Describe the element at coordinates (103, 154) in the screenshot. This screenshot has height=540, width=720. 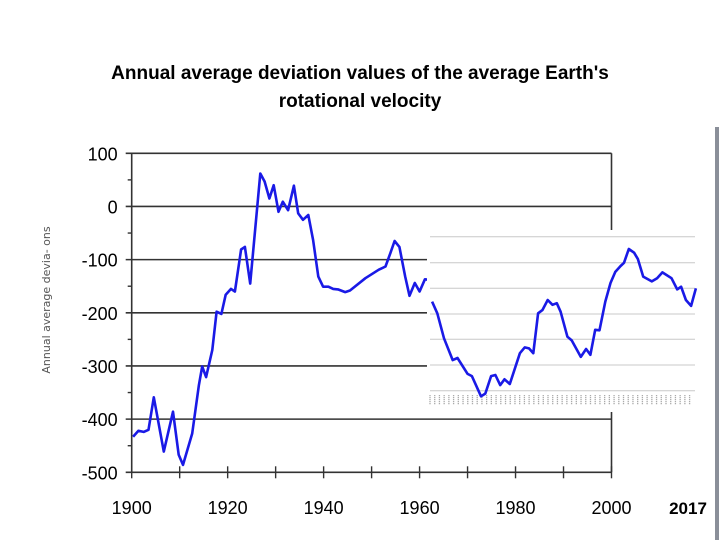
I see `y-tick-label: 100` at that location.